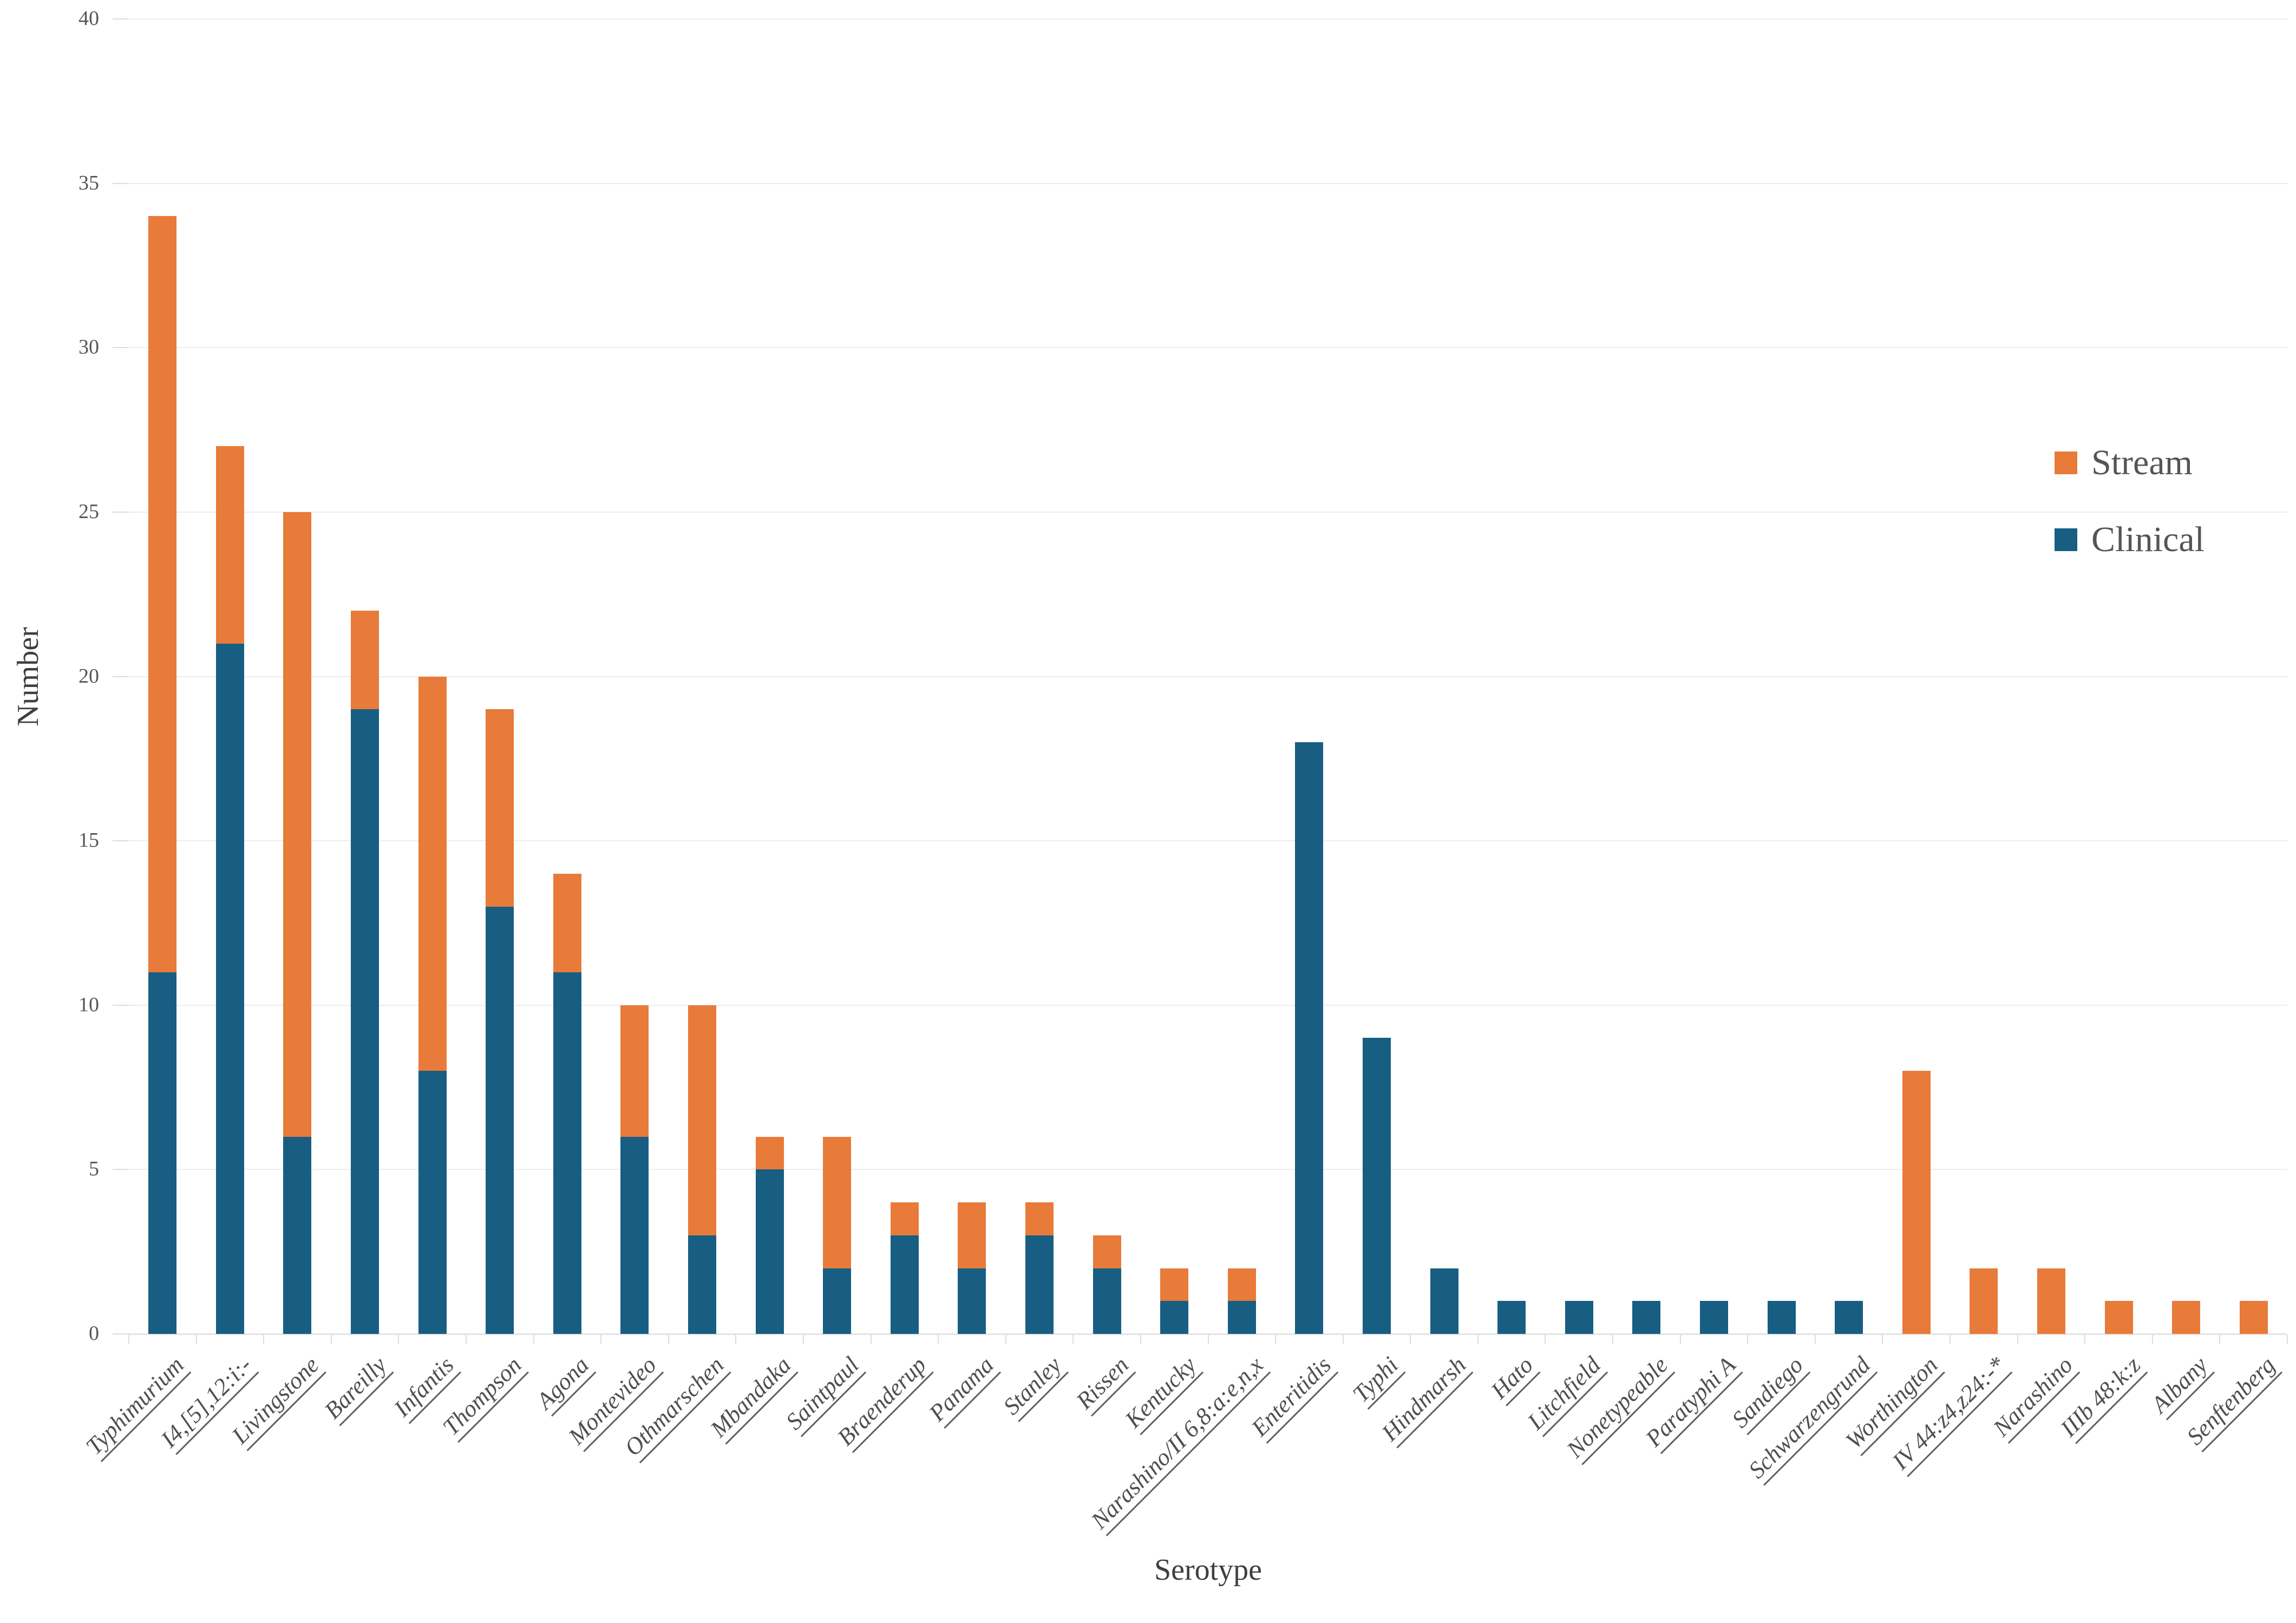 This screenshot has width=2296, height=1623. I want to click on x-category-label: Albany, so click(2179, 1384).